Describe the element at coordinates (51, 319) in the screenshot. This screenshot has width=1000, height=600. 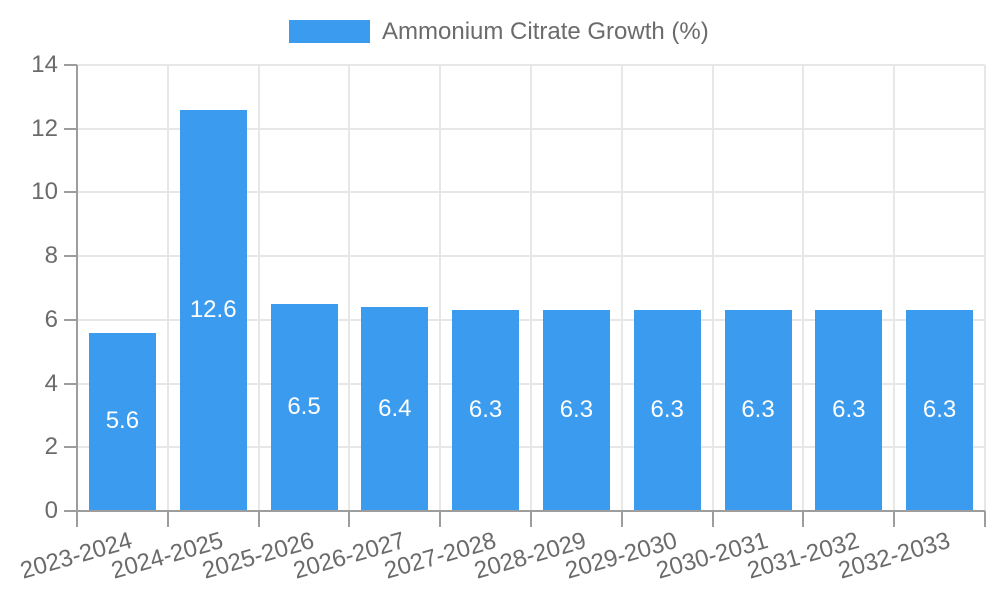
I see `y-tick-label: 6` at that location.